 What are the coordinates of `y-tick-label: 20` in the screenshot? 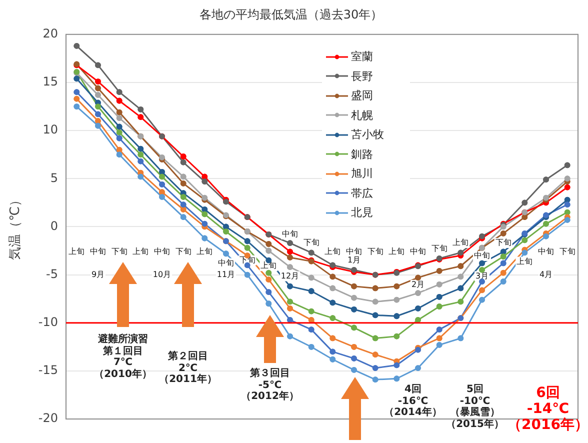 It's located at (50, 33).